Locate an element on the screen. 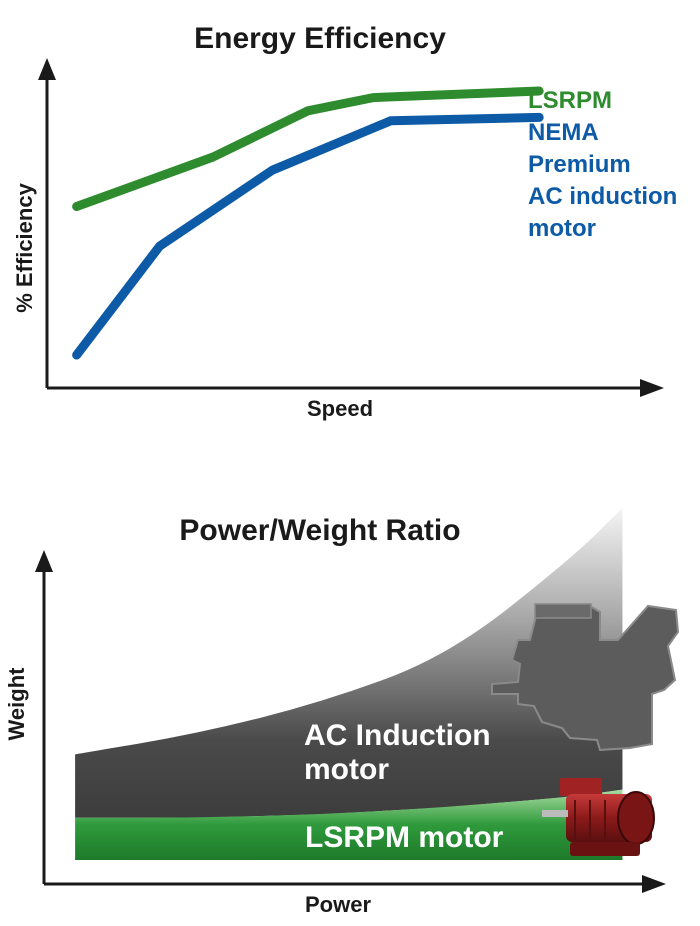  ac-induction-motor-image is located at coordinates (585, 677).